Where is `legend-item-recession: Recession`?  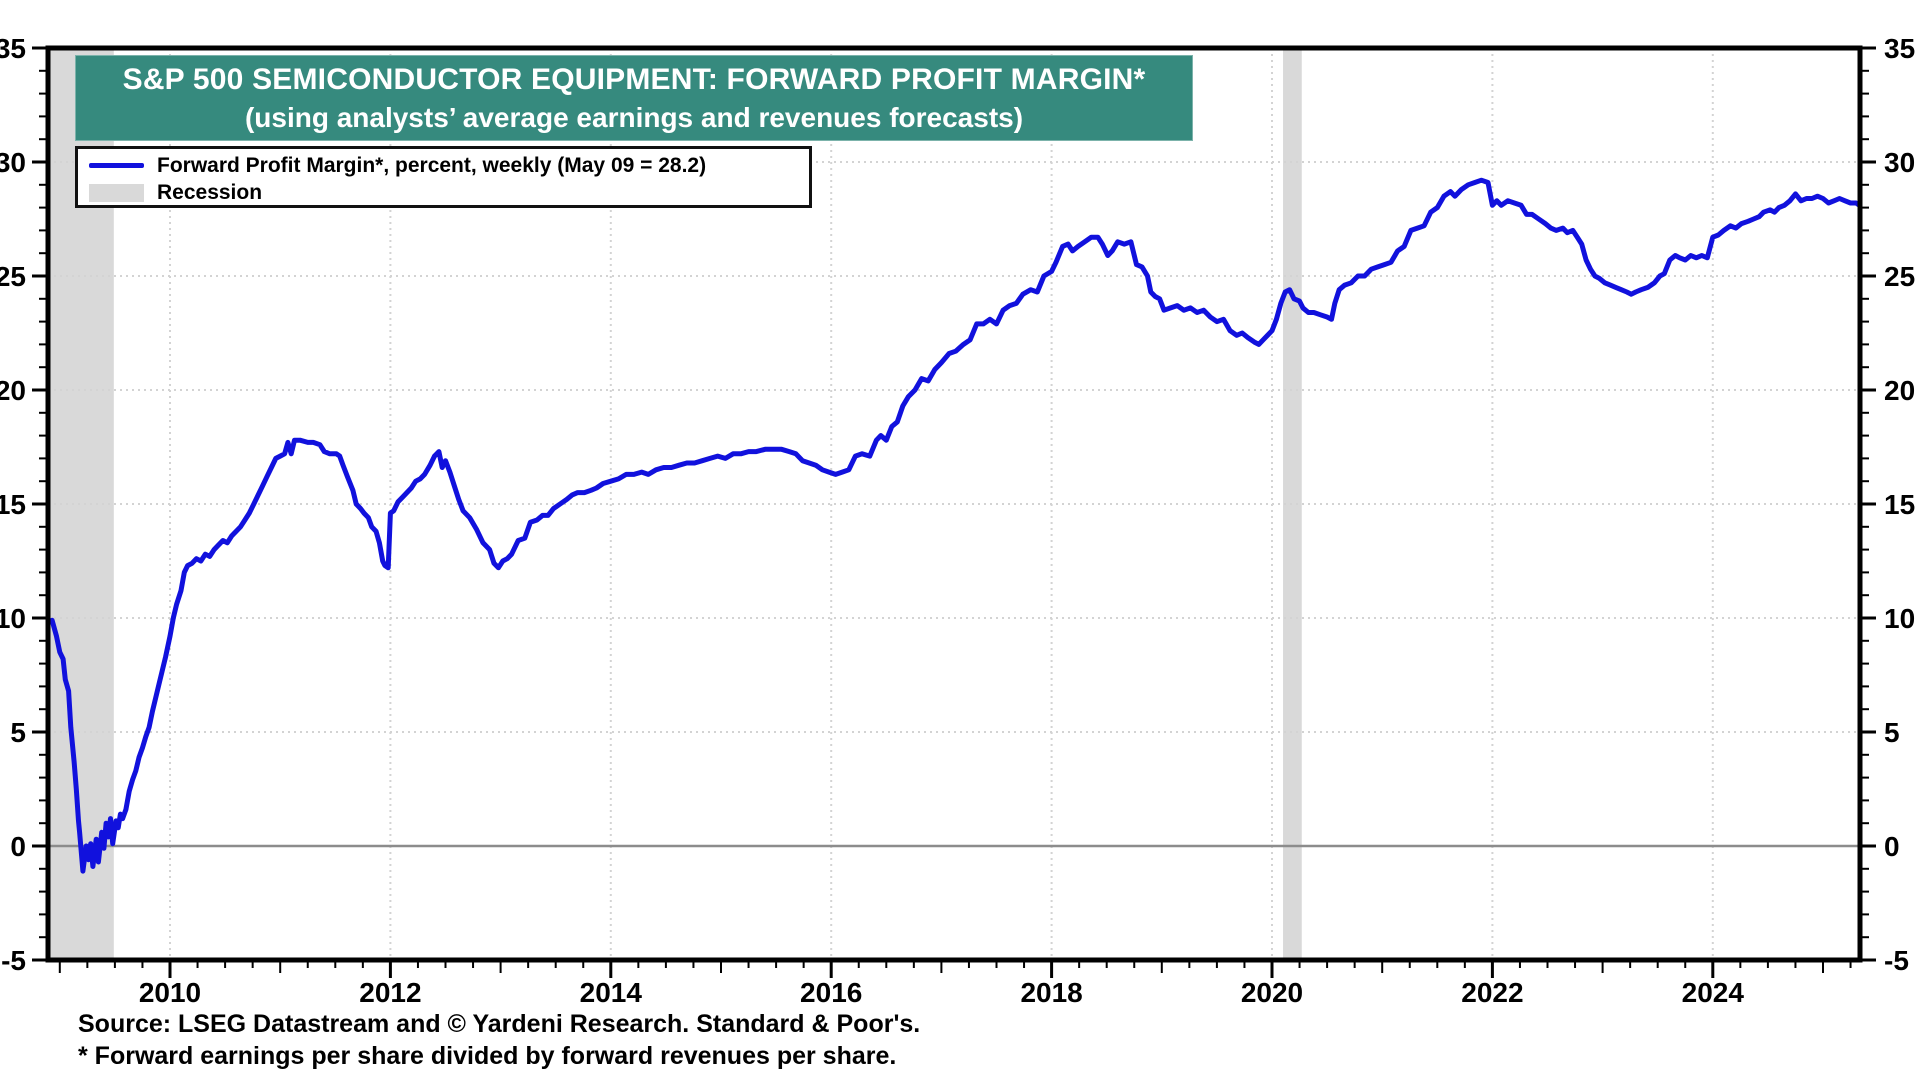 legend-item-recession: Recession is located at coordinates (443, 192).